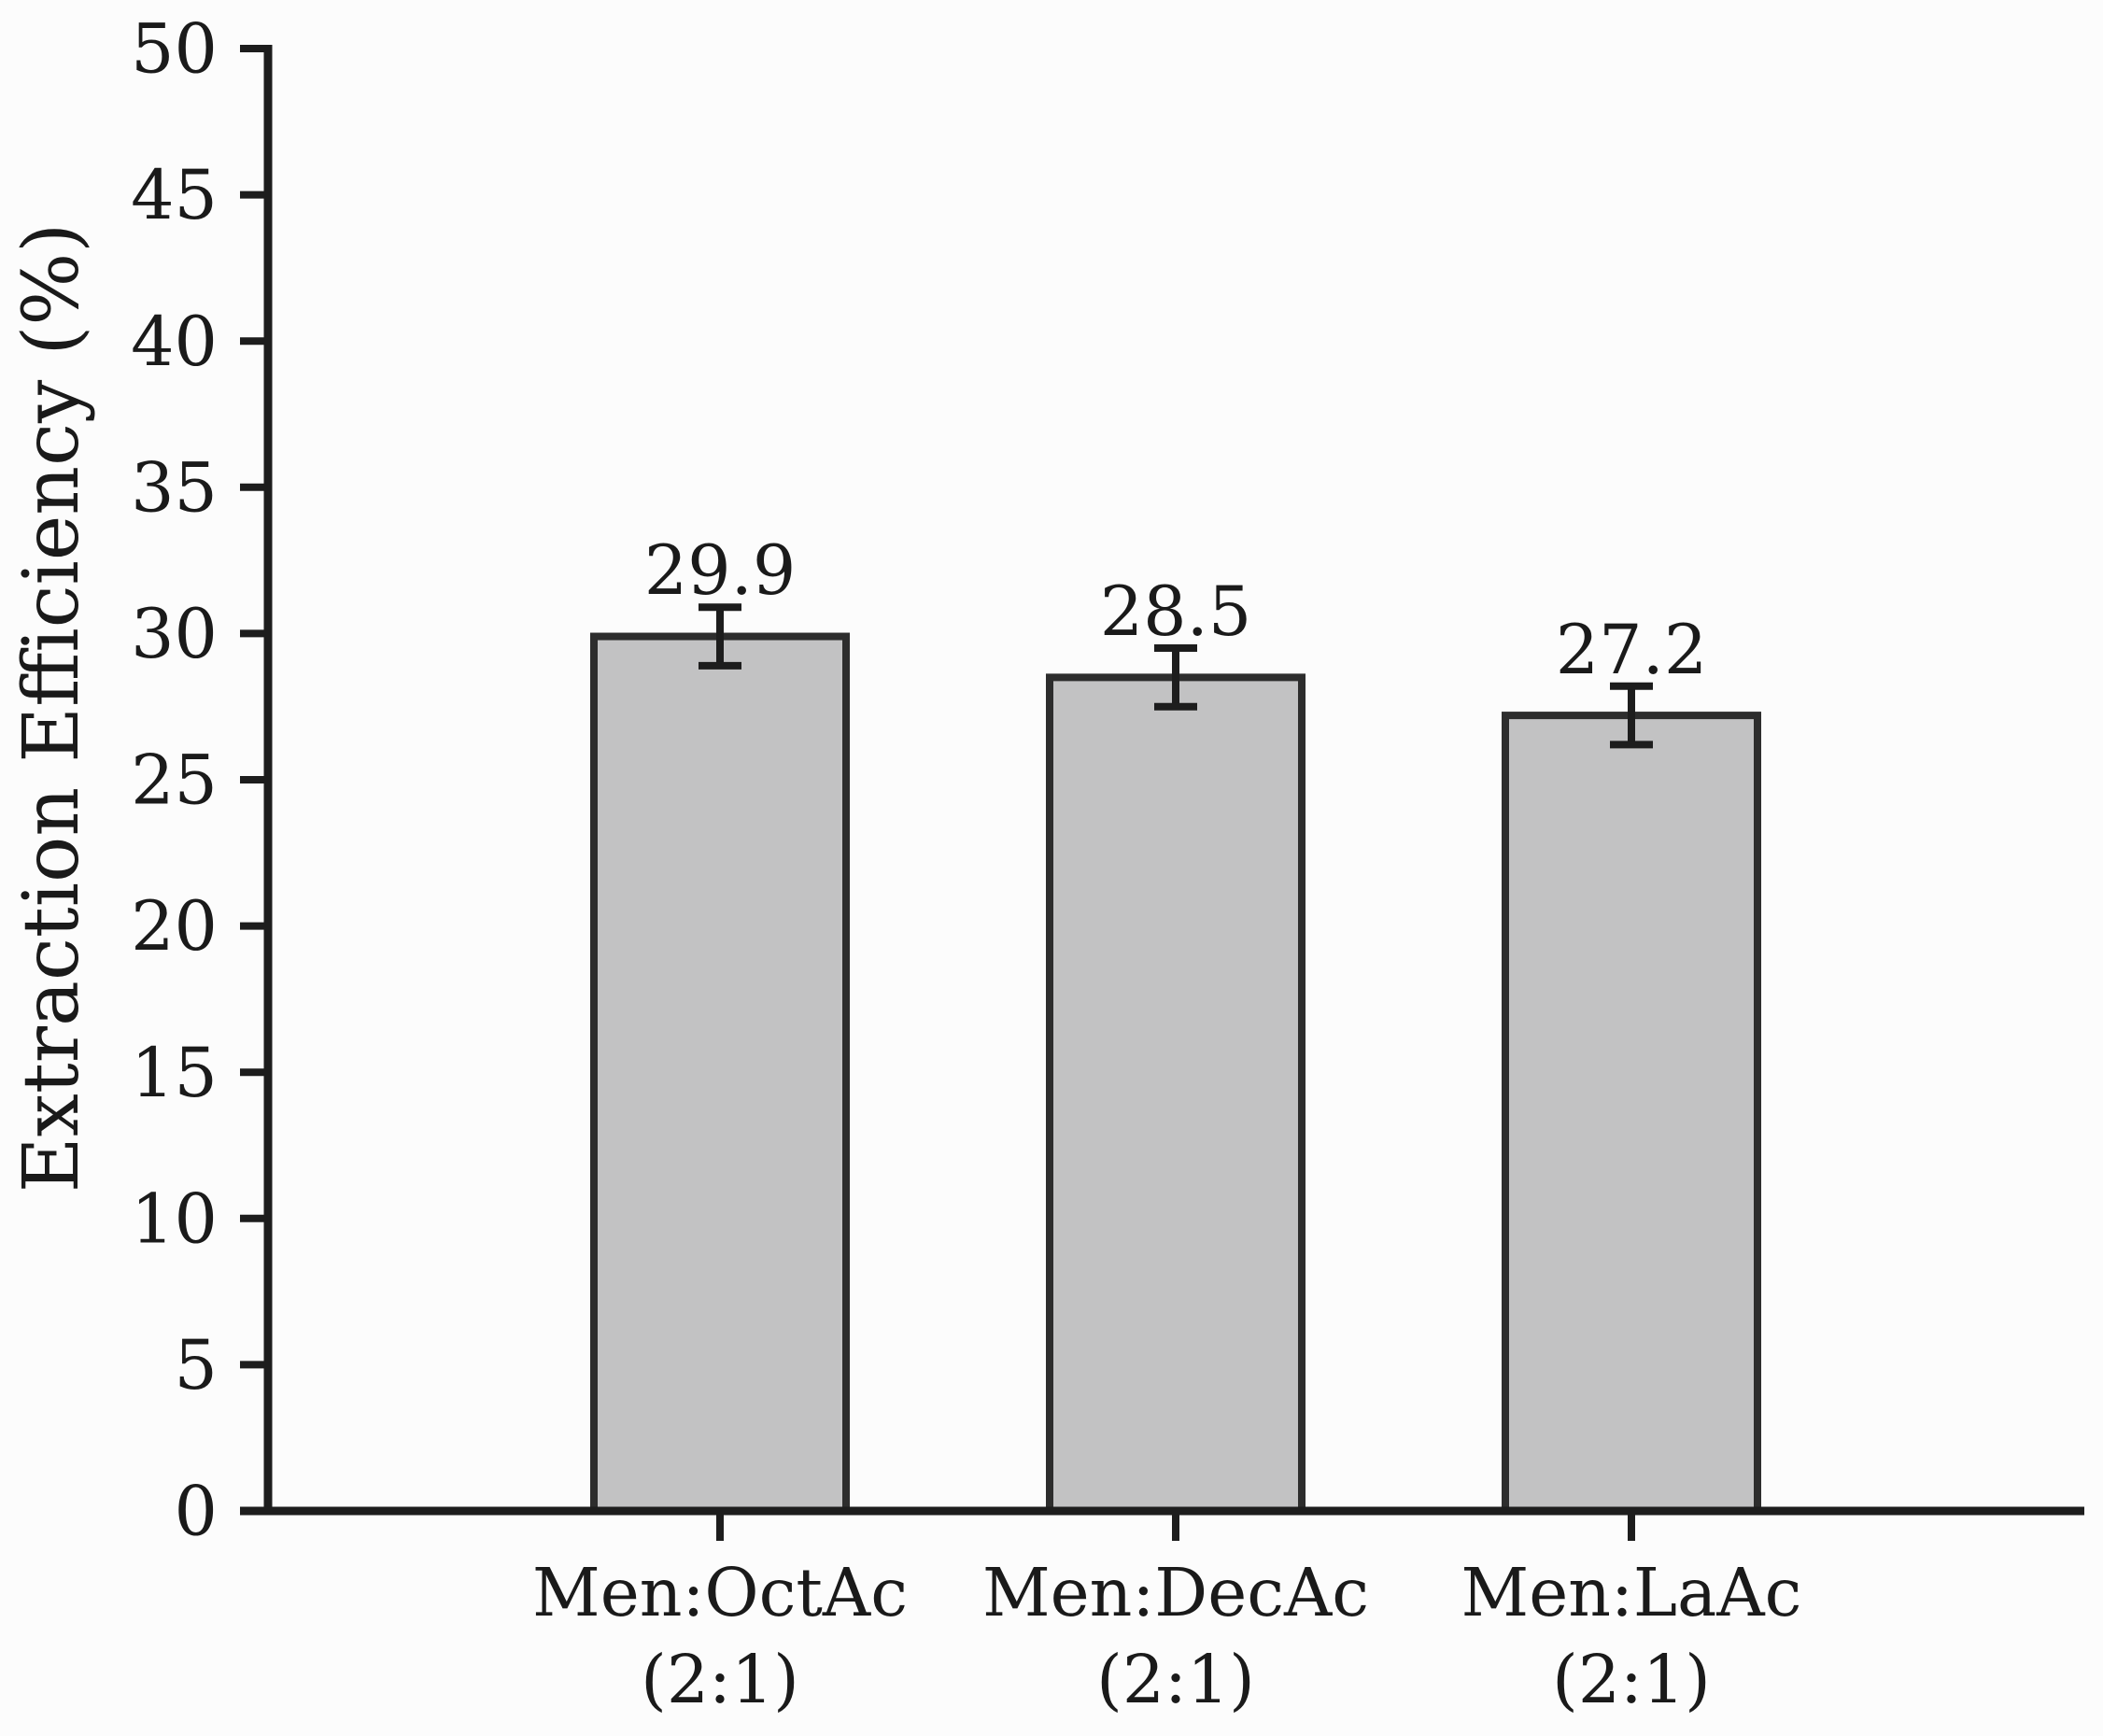 The width and height of the screenshot is (2103, 1736). What do you see at coordinates (174, 342) in the screenshot?
I see `y-tick-label: 40` at bounding box center [174, 342].